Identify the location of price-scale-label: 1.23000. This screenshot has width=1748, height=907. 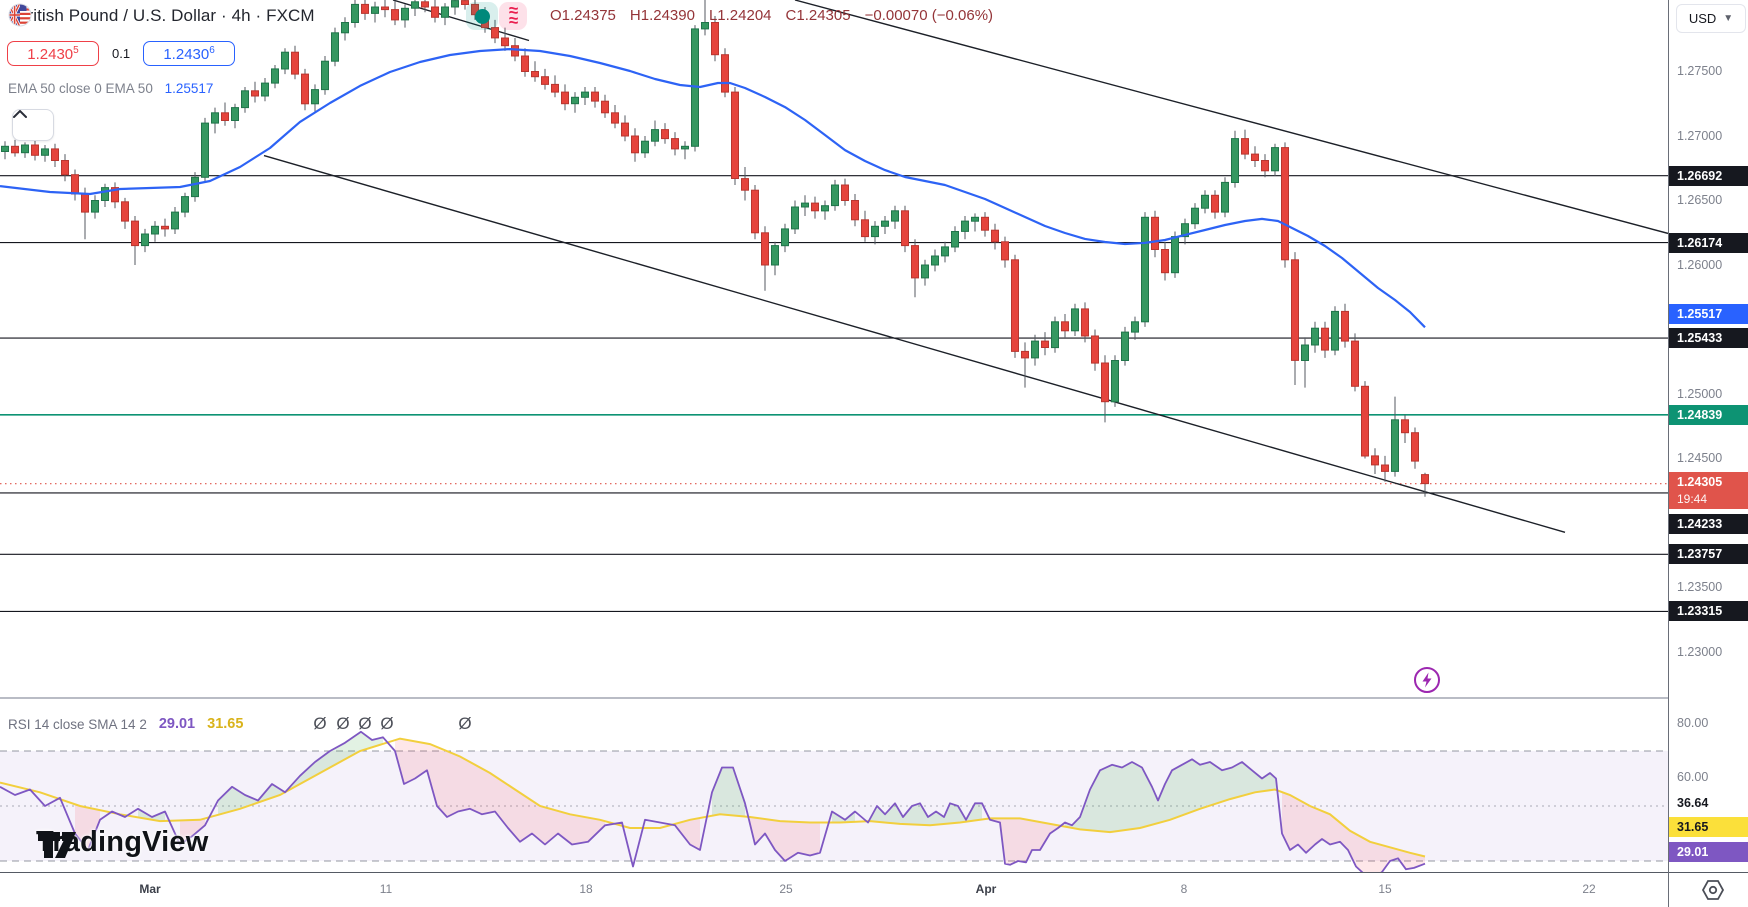
(1700, 652).